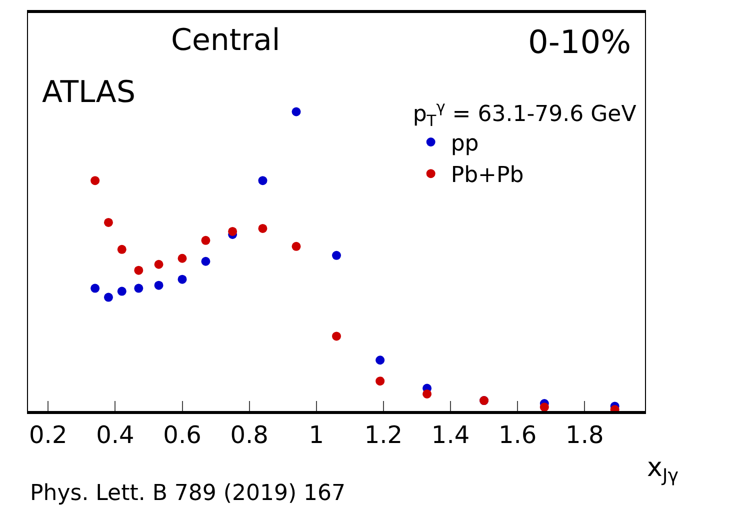  I want to click on text: 0-10%, so click(580, 42).